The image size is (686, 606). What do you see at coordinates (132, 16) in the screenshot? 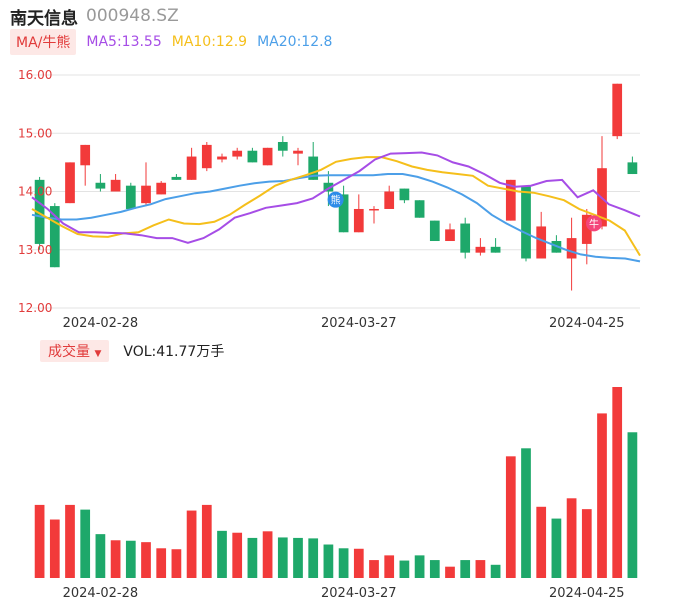
I see `stock-code: 000948.SZ` at bounding box center [132, 16].